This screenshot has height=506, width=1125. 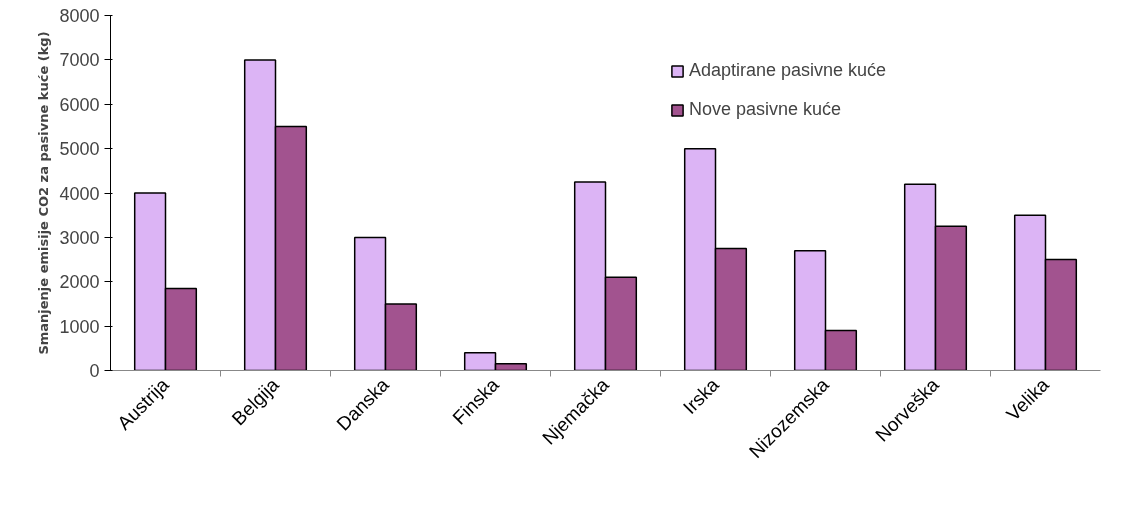 What do you see at coordinates (44, 193) in the screenshot?
I see `y-axis-title: Smanjenje emisije CO2 za pasivne kuće (kg)` at bounding box center [44, 193].